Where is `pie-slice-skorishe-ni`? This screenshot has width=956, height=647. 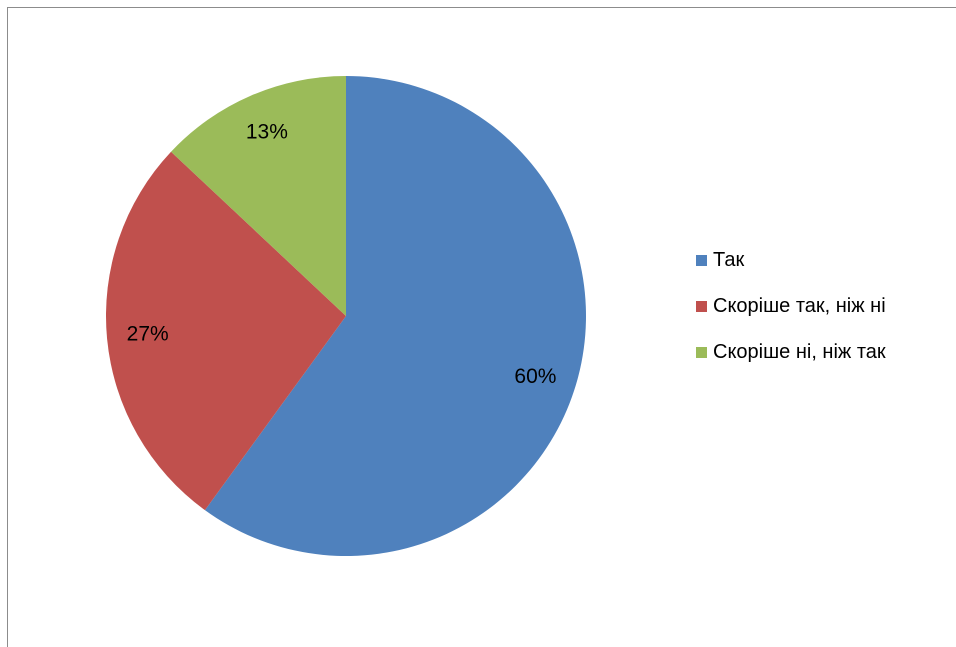
pie-slice-skorishe-ni is located at coordinates (258, 196).